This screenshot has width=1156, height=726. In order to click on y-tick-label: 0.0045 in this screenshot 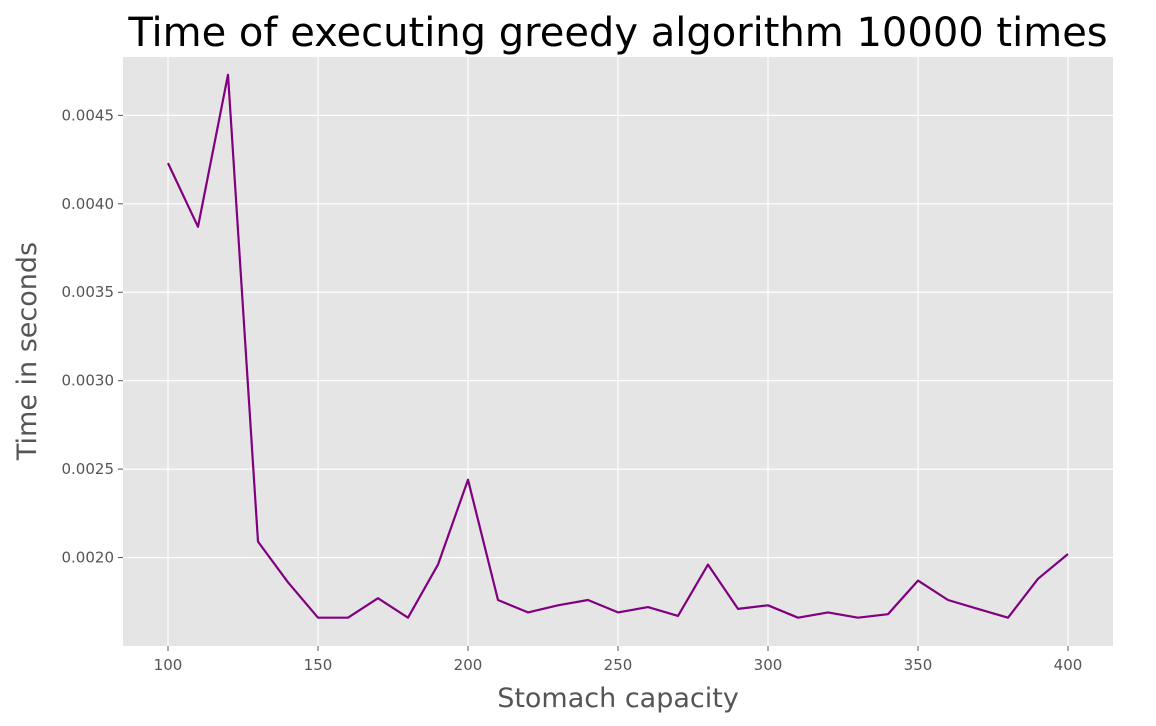, I will do `click(88, 115)`.